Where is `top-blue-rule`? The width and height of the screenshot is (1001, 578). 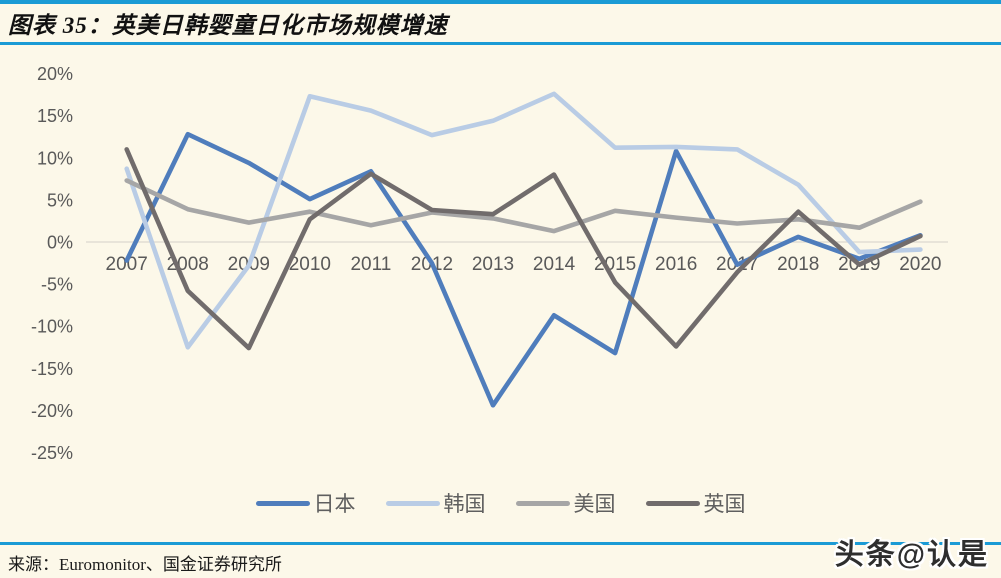 top-blue-rule is located at coordinates (500, 2).